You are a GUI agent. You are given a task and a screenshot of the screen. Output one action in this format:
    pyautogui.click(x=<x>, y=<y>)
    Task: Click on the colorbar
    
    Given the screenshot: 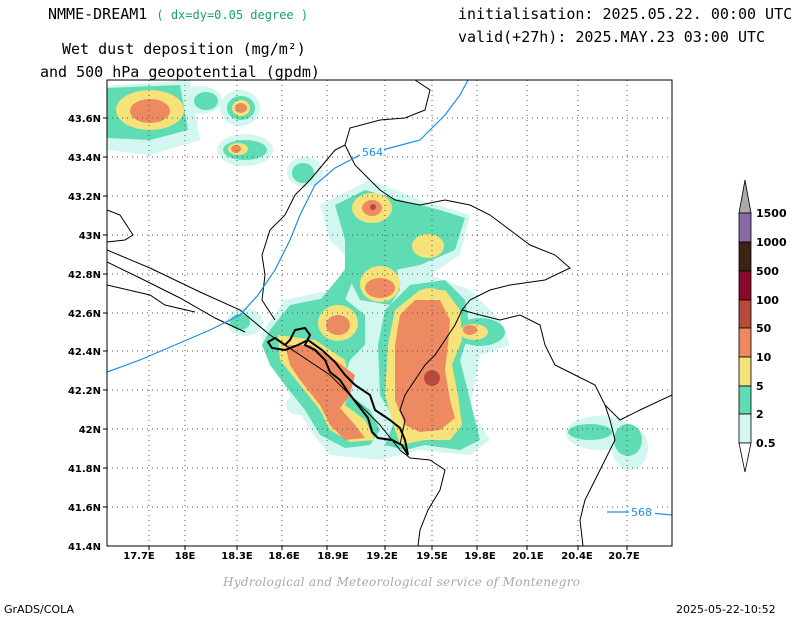 What is the action you would take?
    pyautogui.click(x=745, y=326)
    